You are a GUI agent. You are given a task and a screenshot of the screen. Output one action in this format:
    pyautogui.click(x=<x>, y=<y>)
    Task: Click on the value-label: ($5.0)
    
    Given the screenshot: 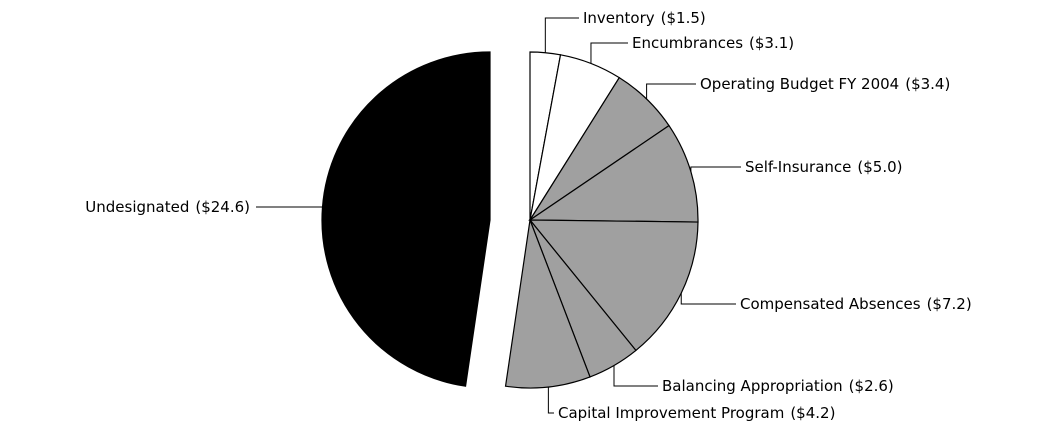 What is the action you would take?
    pyautogui.click(x=879, y=167)
    